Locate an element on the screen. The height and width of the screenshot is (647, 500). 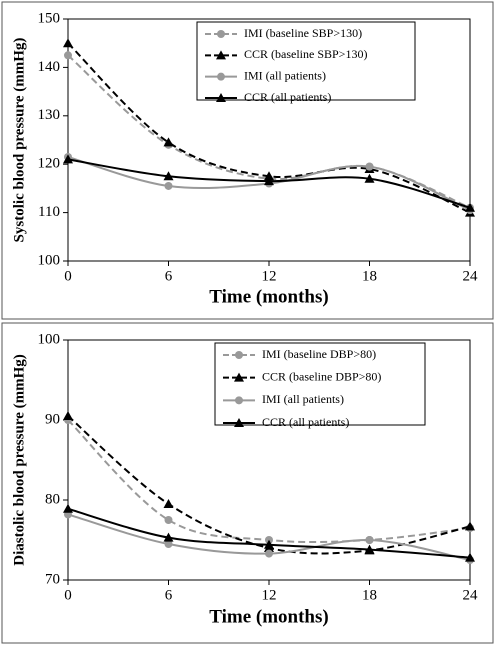
legend-label: CCR (baseline SBP>130) is located at coordinates (305, 54).